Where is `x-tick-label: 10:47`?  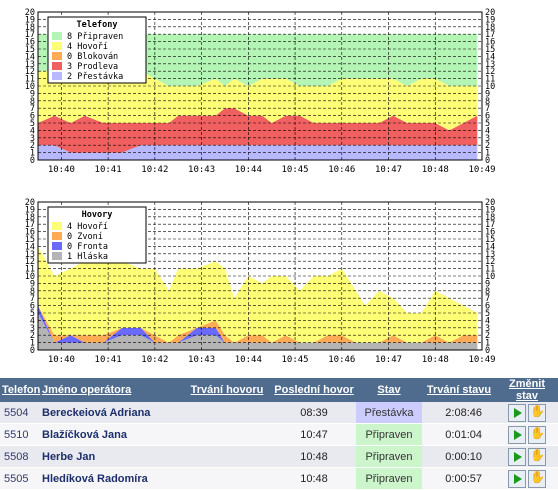
x-tick-label: 10:47 is located at coordinates (388, 170).